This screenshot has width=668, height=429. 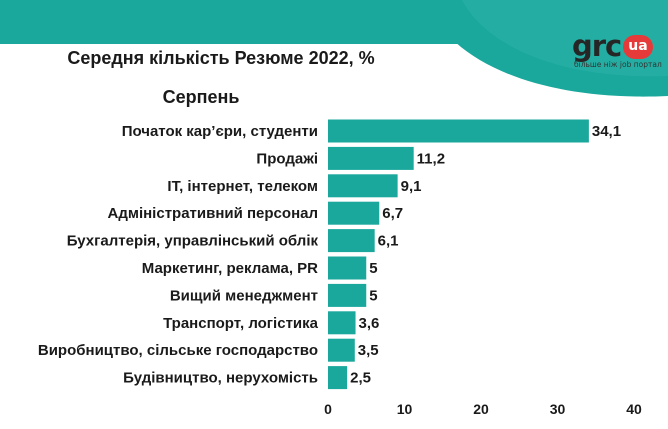 I want to click on category-label: Початок кар’єри, студенти, so click(x=220, y=131).